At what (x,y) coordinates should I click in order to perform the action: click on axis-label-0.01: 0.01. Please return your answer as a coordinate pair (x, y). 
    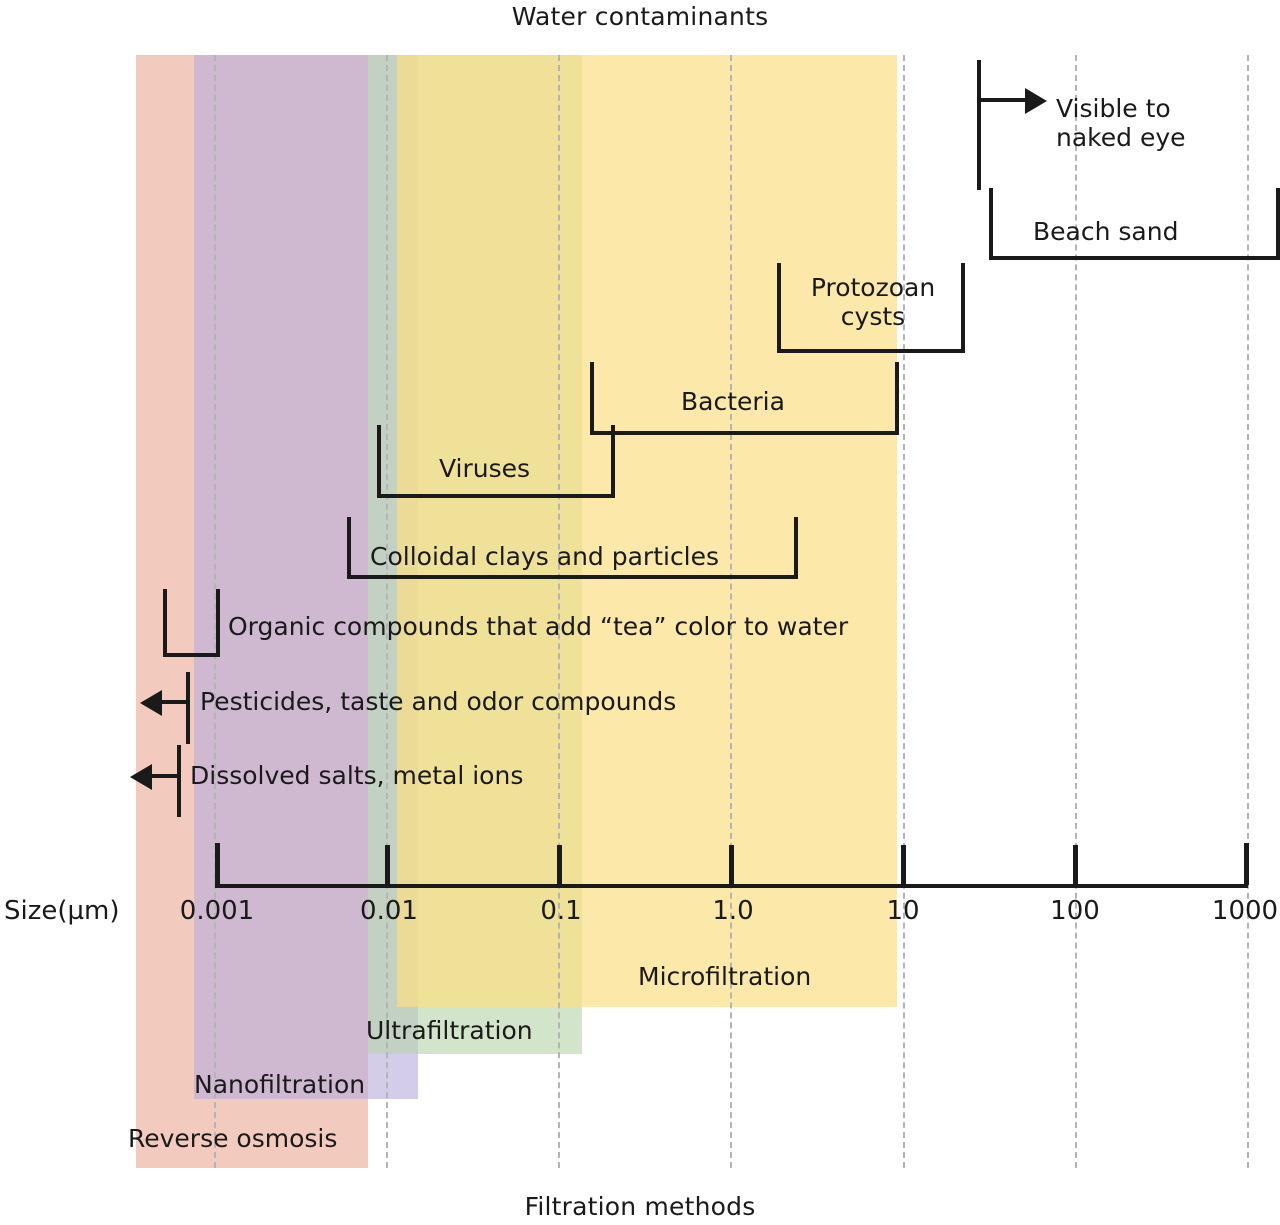
    Looking at the image, I should click on (389, 911).